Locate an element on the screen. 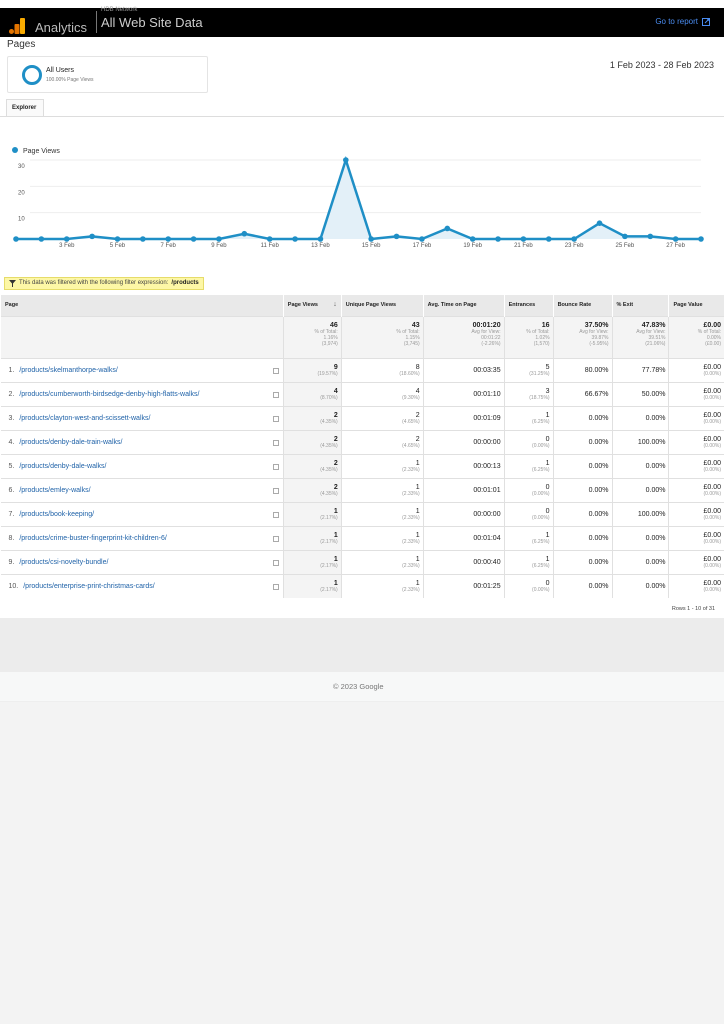  column-header: Page Value is located at coordinates (696, 305).